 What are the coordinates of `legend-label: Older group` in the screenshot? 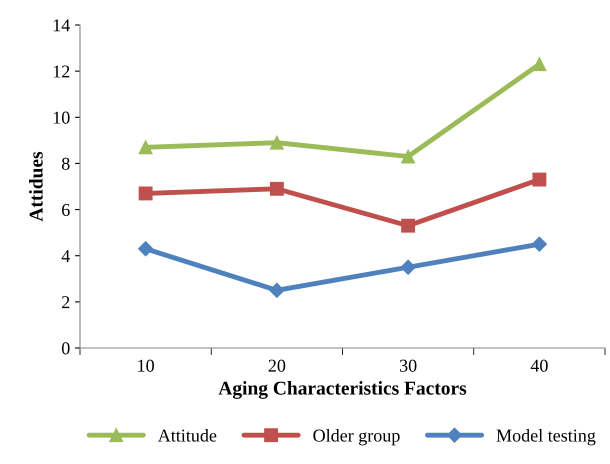 It's located at (356, 437).